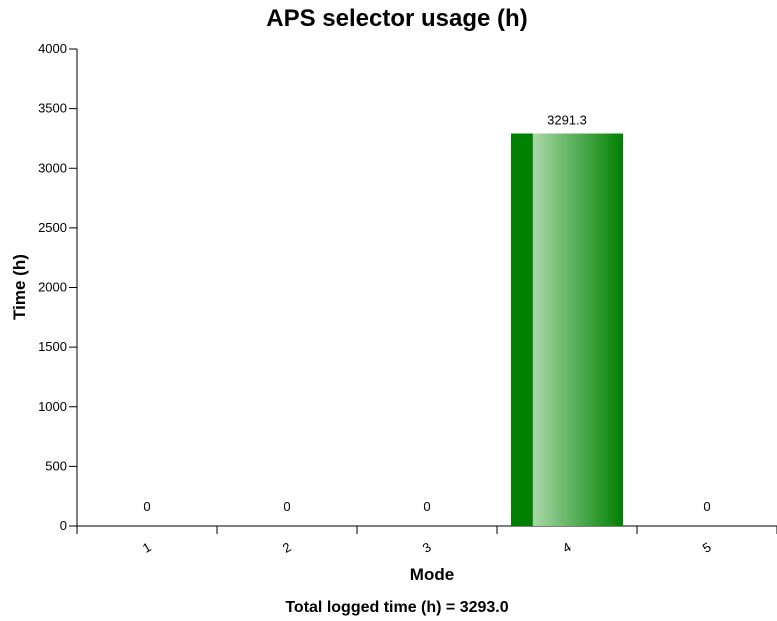  Describe the element at coordinates (567, 329) in the screenshot. I see `bar` at that location.